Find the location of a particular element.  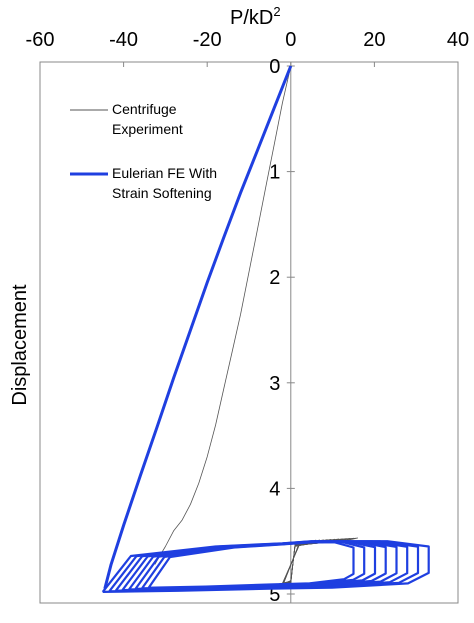

y-tick-label: 3 is located at coordinates (274, 384).